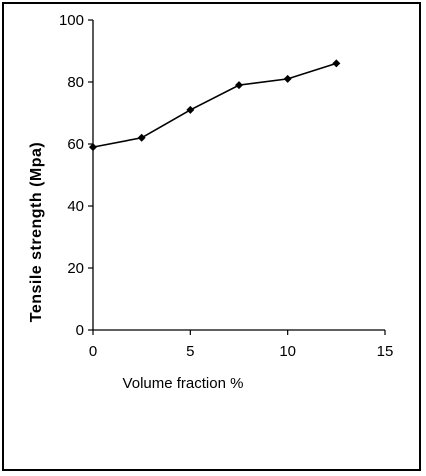 Image resolution: width=426 pixels, height=476 pixels. I want to click on y-tick-label: 0, so click(80, 330).